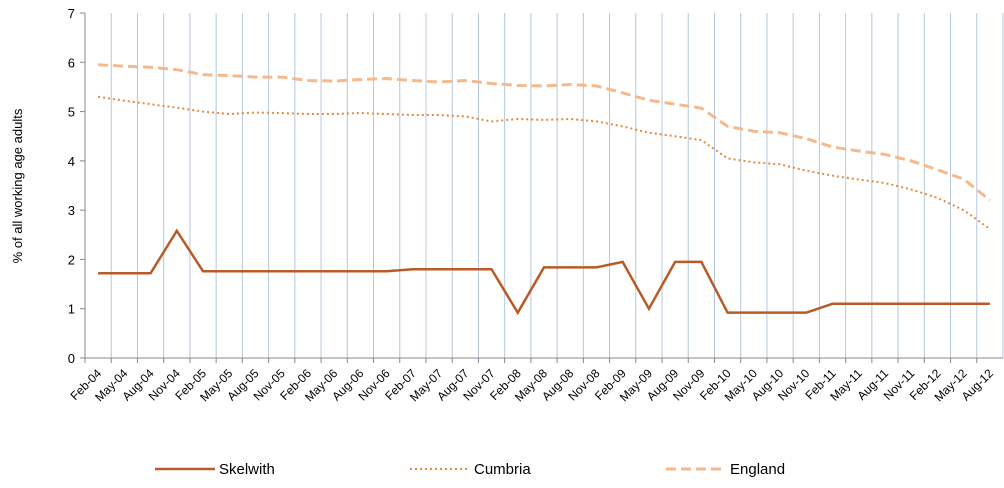 This screenshot has width=1004, height=488. Describe the element at coordinates (71, 161) in the screenshot. I see `y-tick-label: 4` at that location.